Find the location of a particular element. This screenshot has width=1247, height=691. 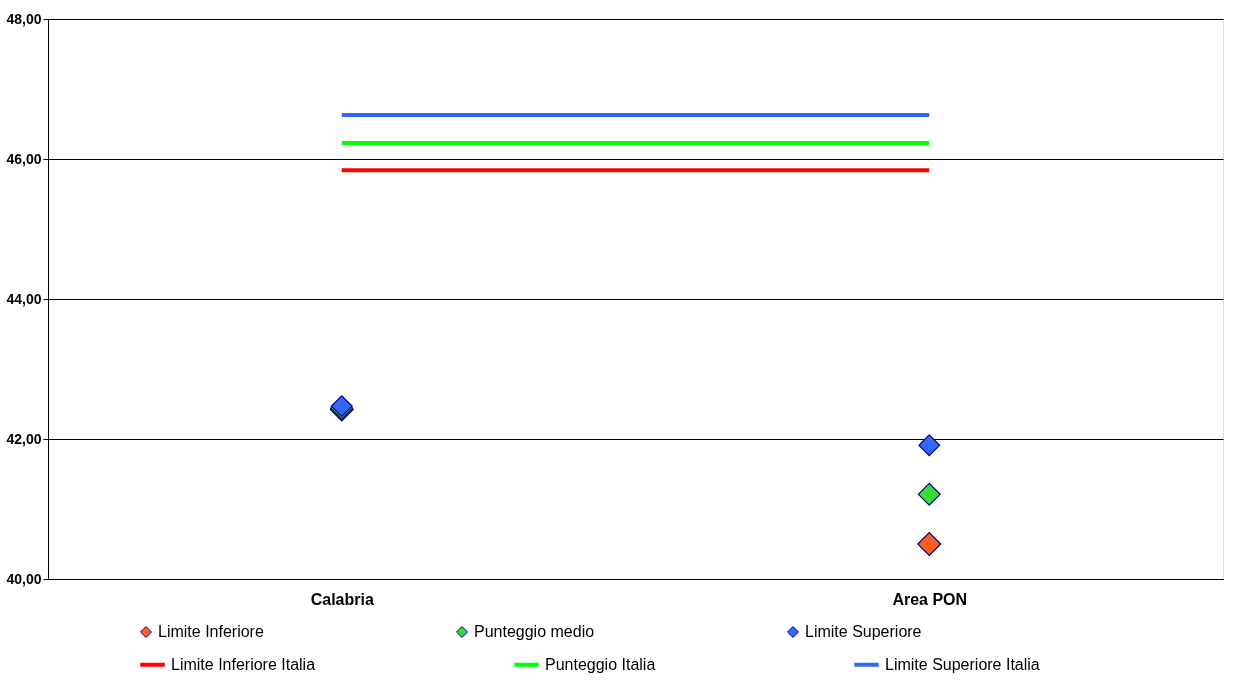

legend-label: Limite Superiore is located at coordinates (863, 631).